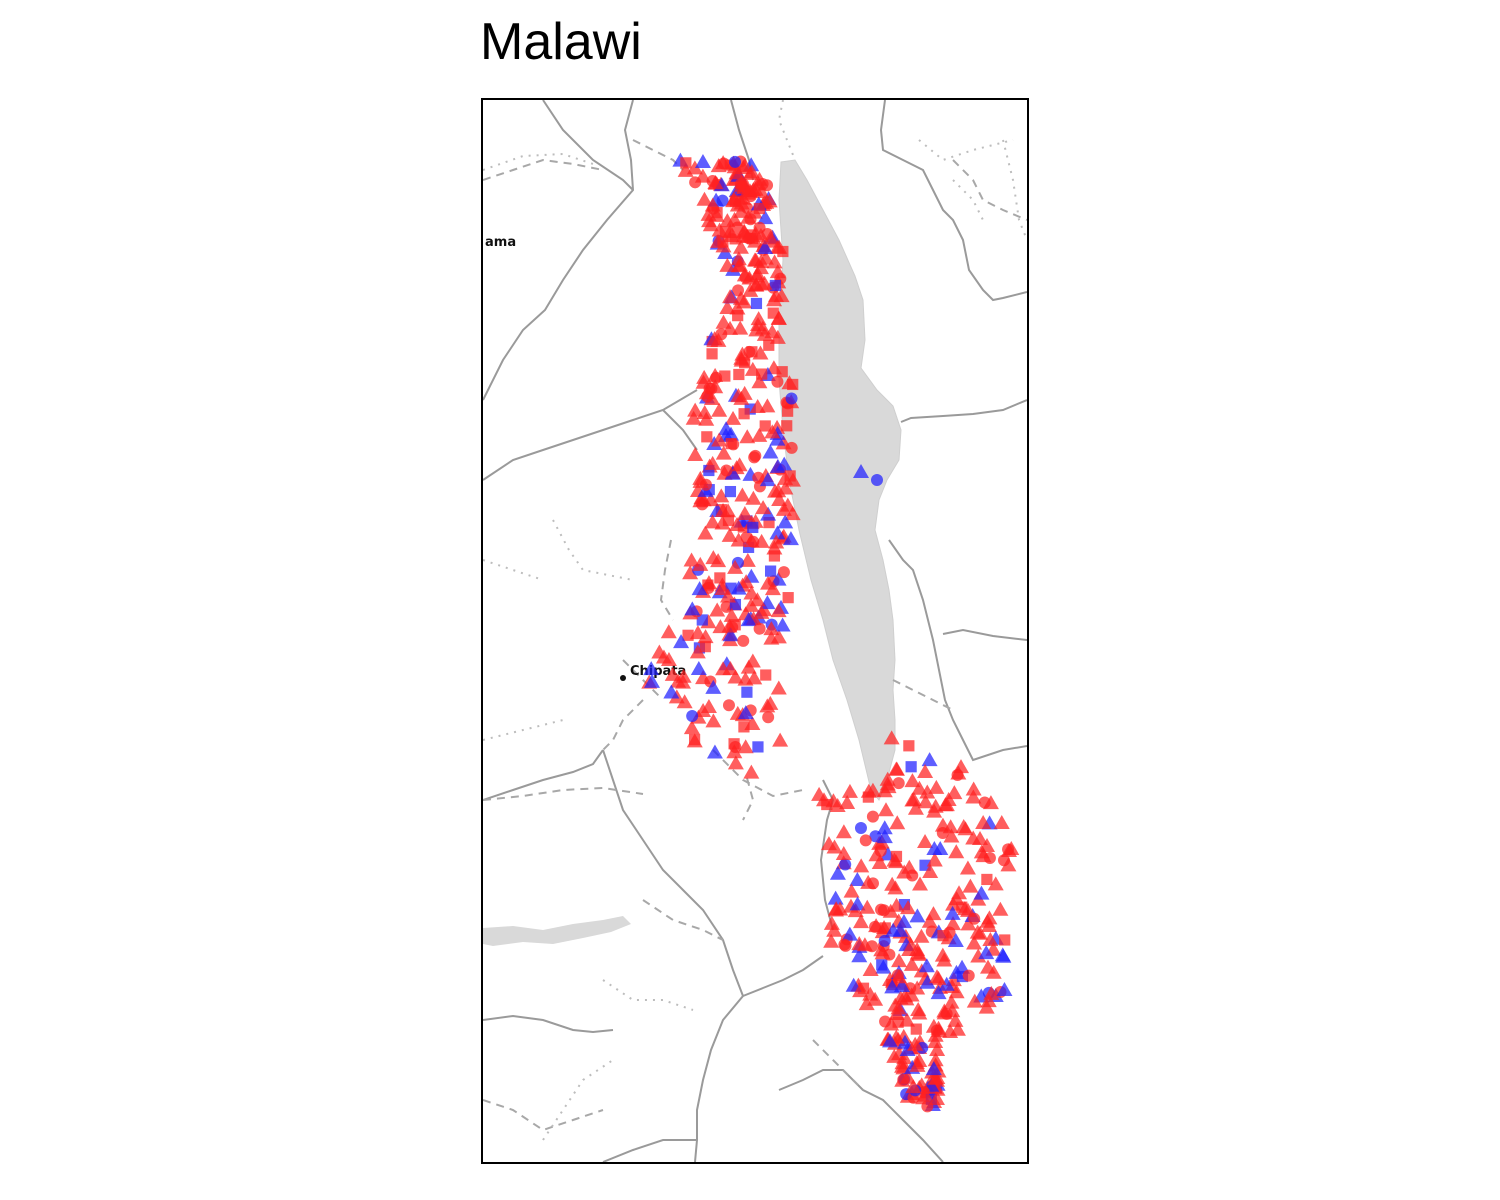 The height and width of the screenshot is (1200, 1500). What do you see at coordinates (561, 42) in the screenshot?
I see `map-title: Malawi` at bounding box center [561, 42].